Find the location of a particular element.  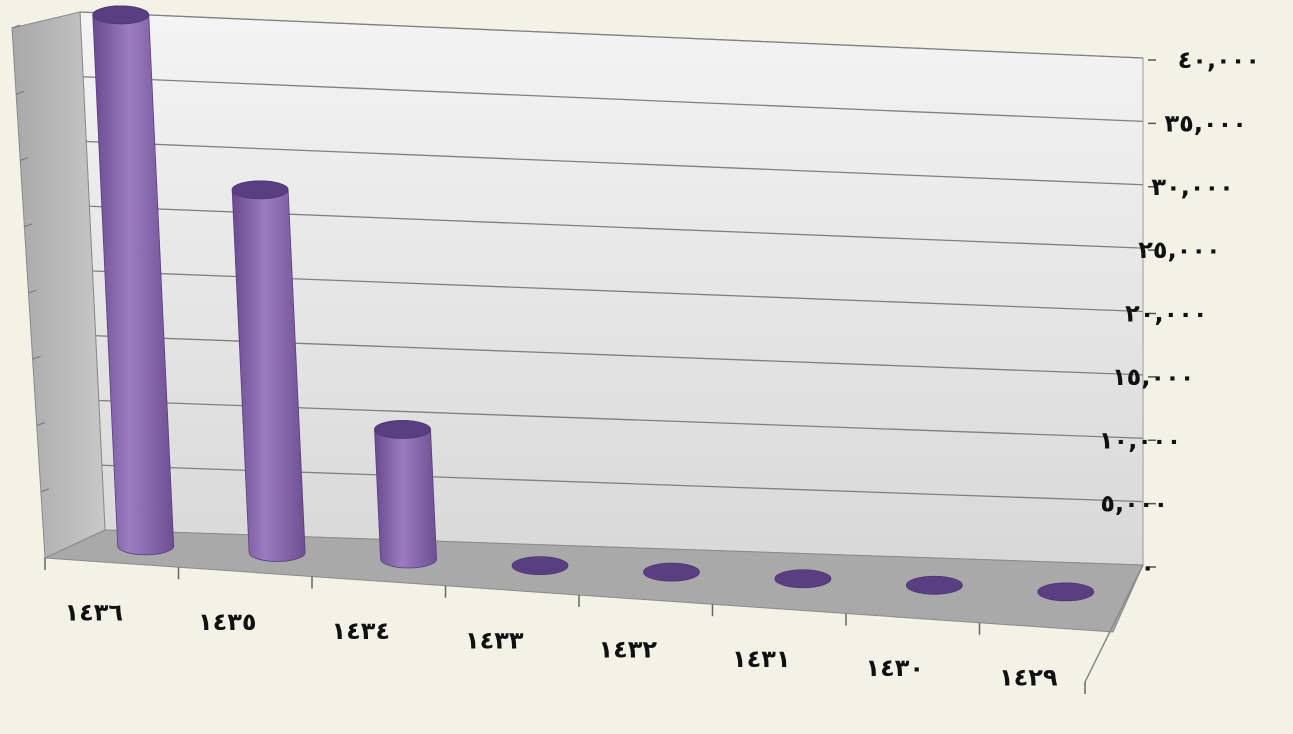

y-tick-label: ٢٥,٠٠٠ is located at coordinates (1179, 250).